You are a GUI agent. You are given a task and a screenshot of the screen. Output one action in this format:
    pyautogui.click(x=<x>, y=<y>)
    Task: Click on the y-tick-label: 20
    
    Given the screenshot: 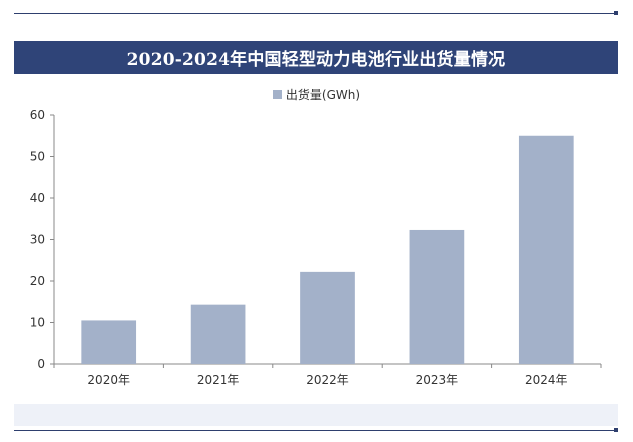 What is the action you would take?
    pyautogui.click(x=37, y=281)
    